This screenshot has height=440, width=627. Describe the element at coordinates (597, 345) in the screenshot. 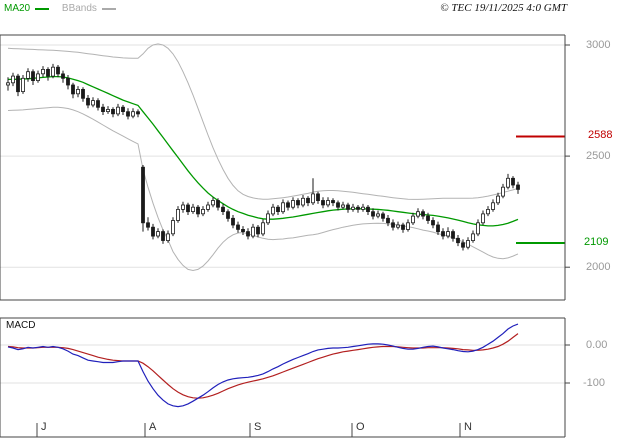

I see `macd-tick-zero: 0.00` at that location.